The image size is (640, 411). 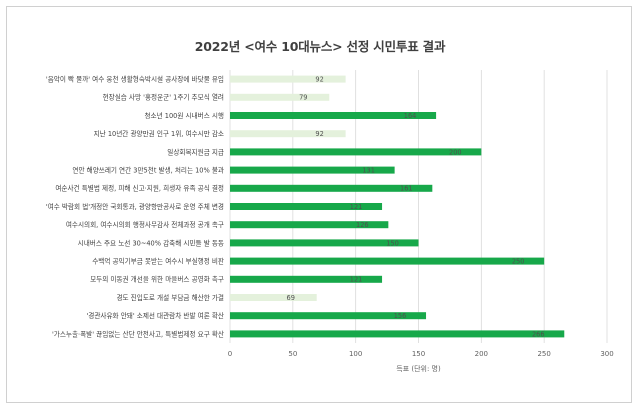 What do you see at coordinates (138, 333) in the screenshot?
I see `category-label: '가스누출·폭발' 끊임없는 산단 안전사고, 특별법제정 요구 확산` at bounding box center [138, 333].